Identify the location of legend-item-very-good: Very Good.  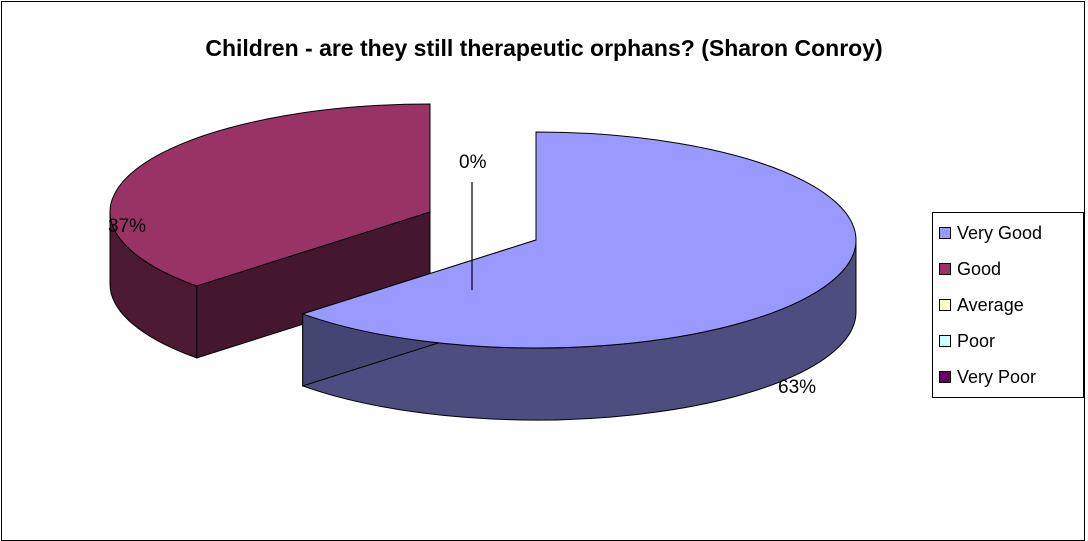
(990, 233).